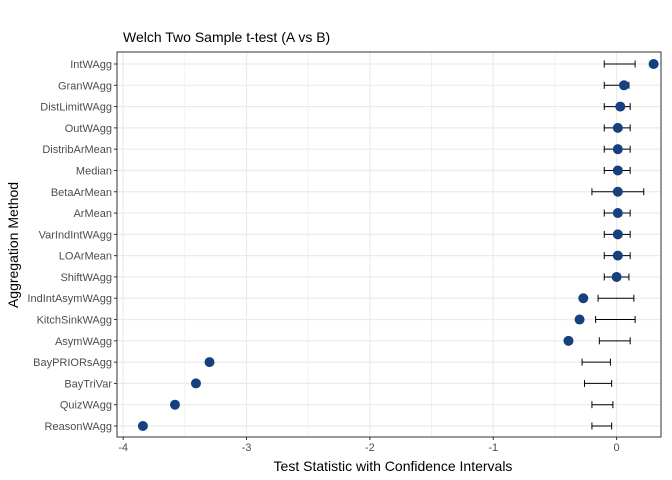 The image size is (672, 480). What do you see at coordinates (617, 448) in the screenshot?
I see `x-tick-label: 0` at bounding box center [617, 448].